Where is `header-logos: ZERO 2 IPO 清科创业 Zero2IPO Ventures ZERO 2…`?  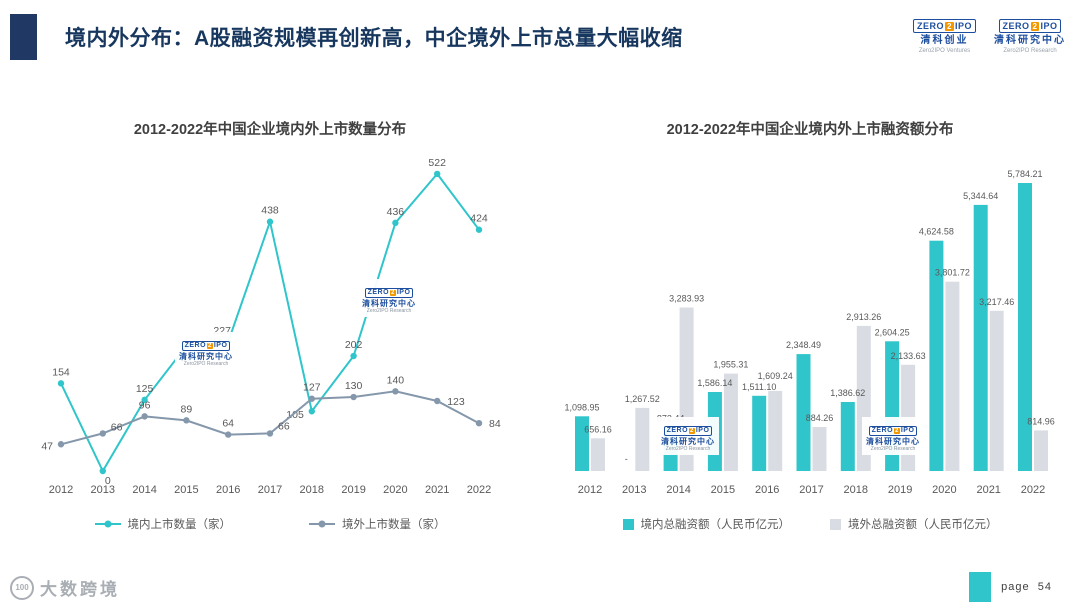 header-logos: ZERO 2 IPO 清科创业 Zero2IPO Ventures ZERO 2… is located at coordinates (989, 37).